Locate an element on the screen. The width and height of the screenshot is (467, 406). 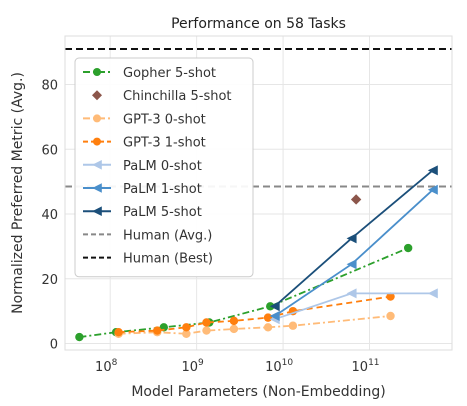
legend-label: Chinchilla 5-shot is located at coordinates (177, 96).